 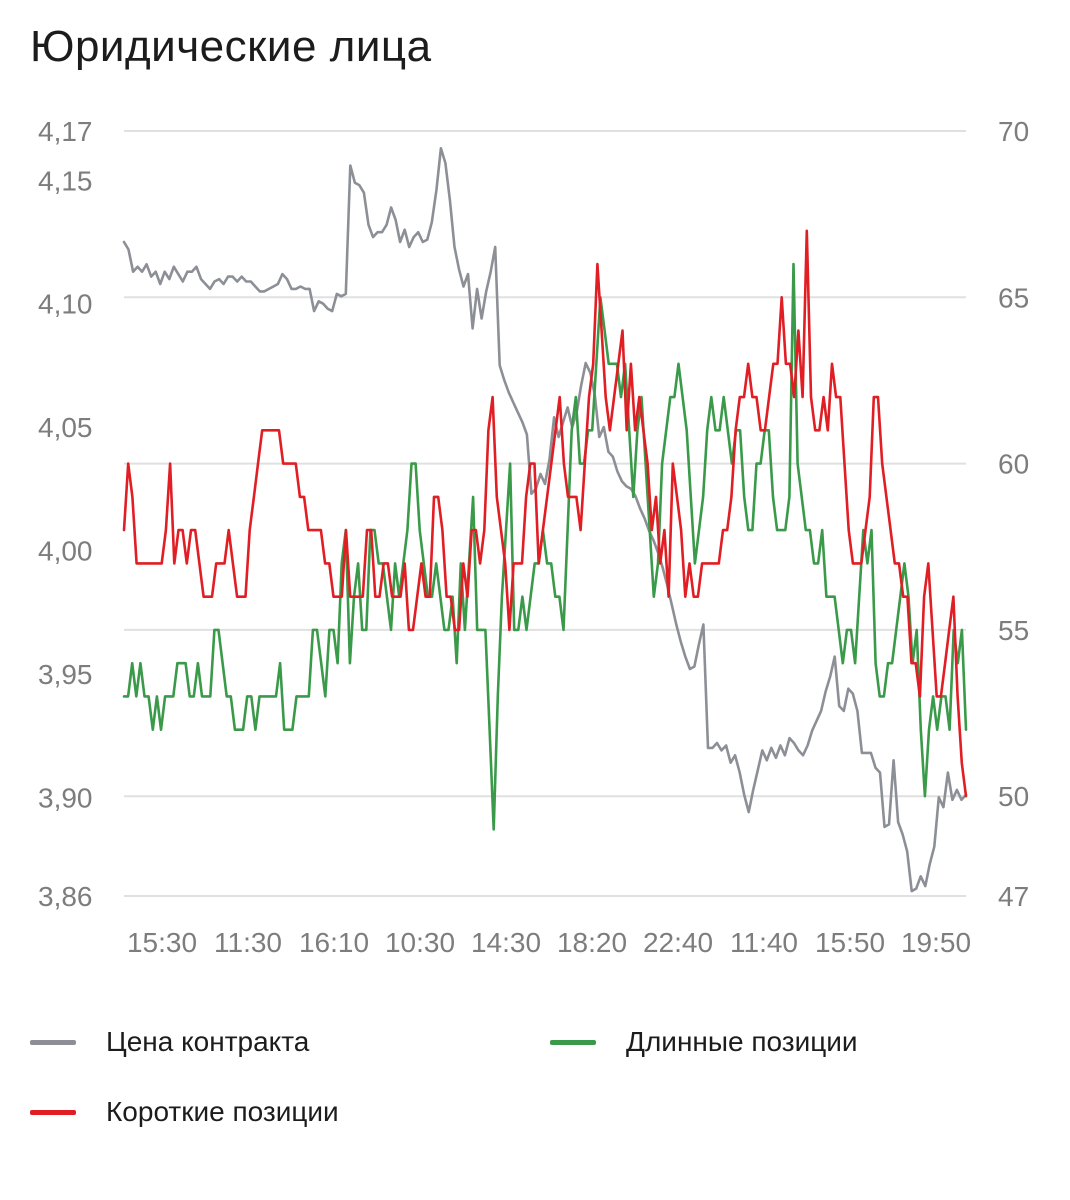 What do you see at coordinates (65, 427) in the screenshot?
I see `left-tick-label: 4,05` at bounding box center [65, 427].